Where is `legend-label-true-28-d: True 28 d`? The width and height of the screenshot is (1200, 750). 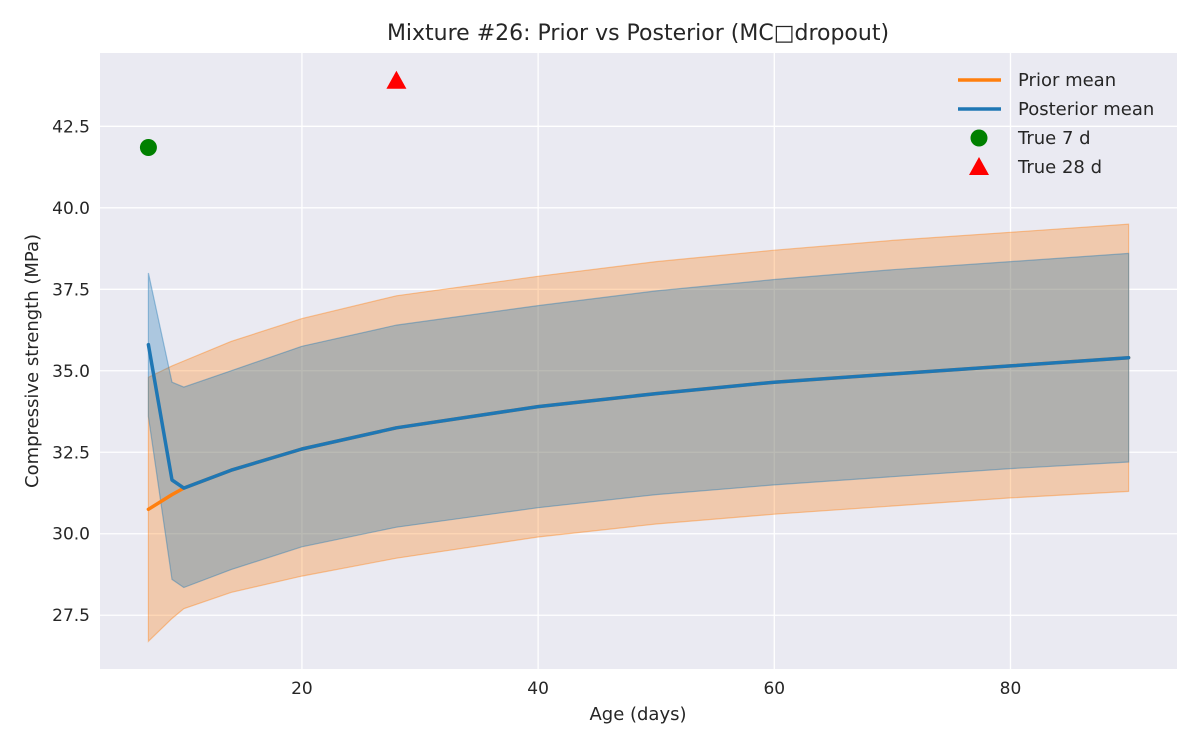 legend-label-true-28-d: True 28 d is located at coordinates (1059, 167).